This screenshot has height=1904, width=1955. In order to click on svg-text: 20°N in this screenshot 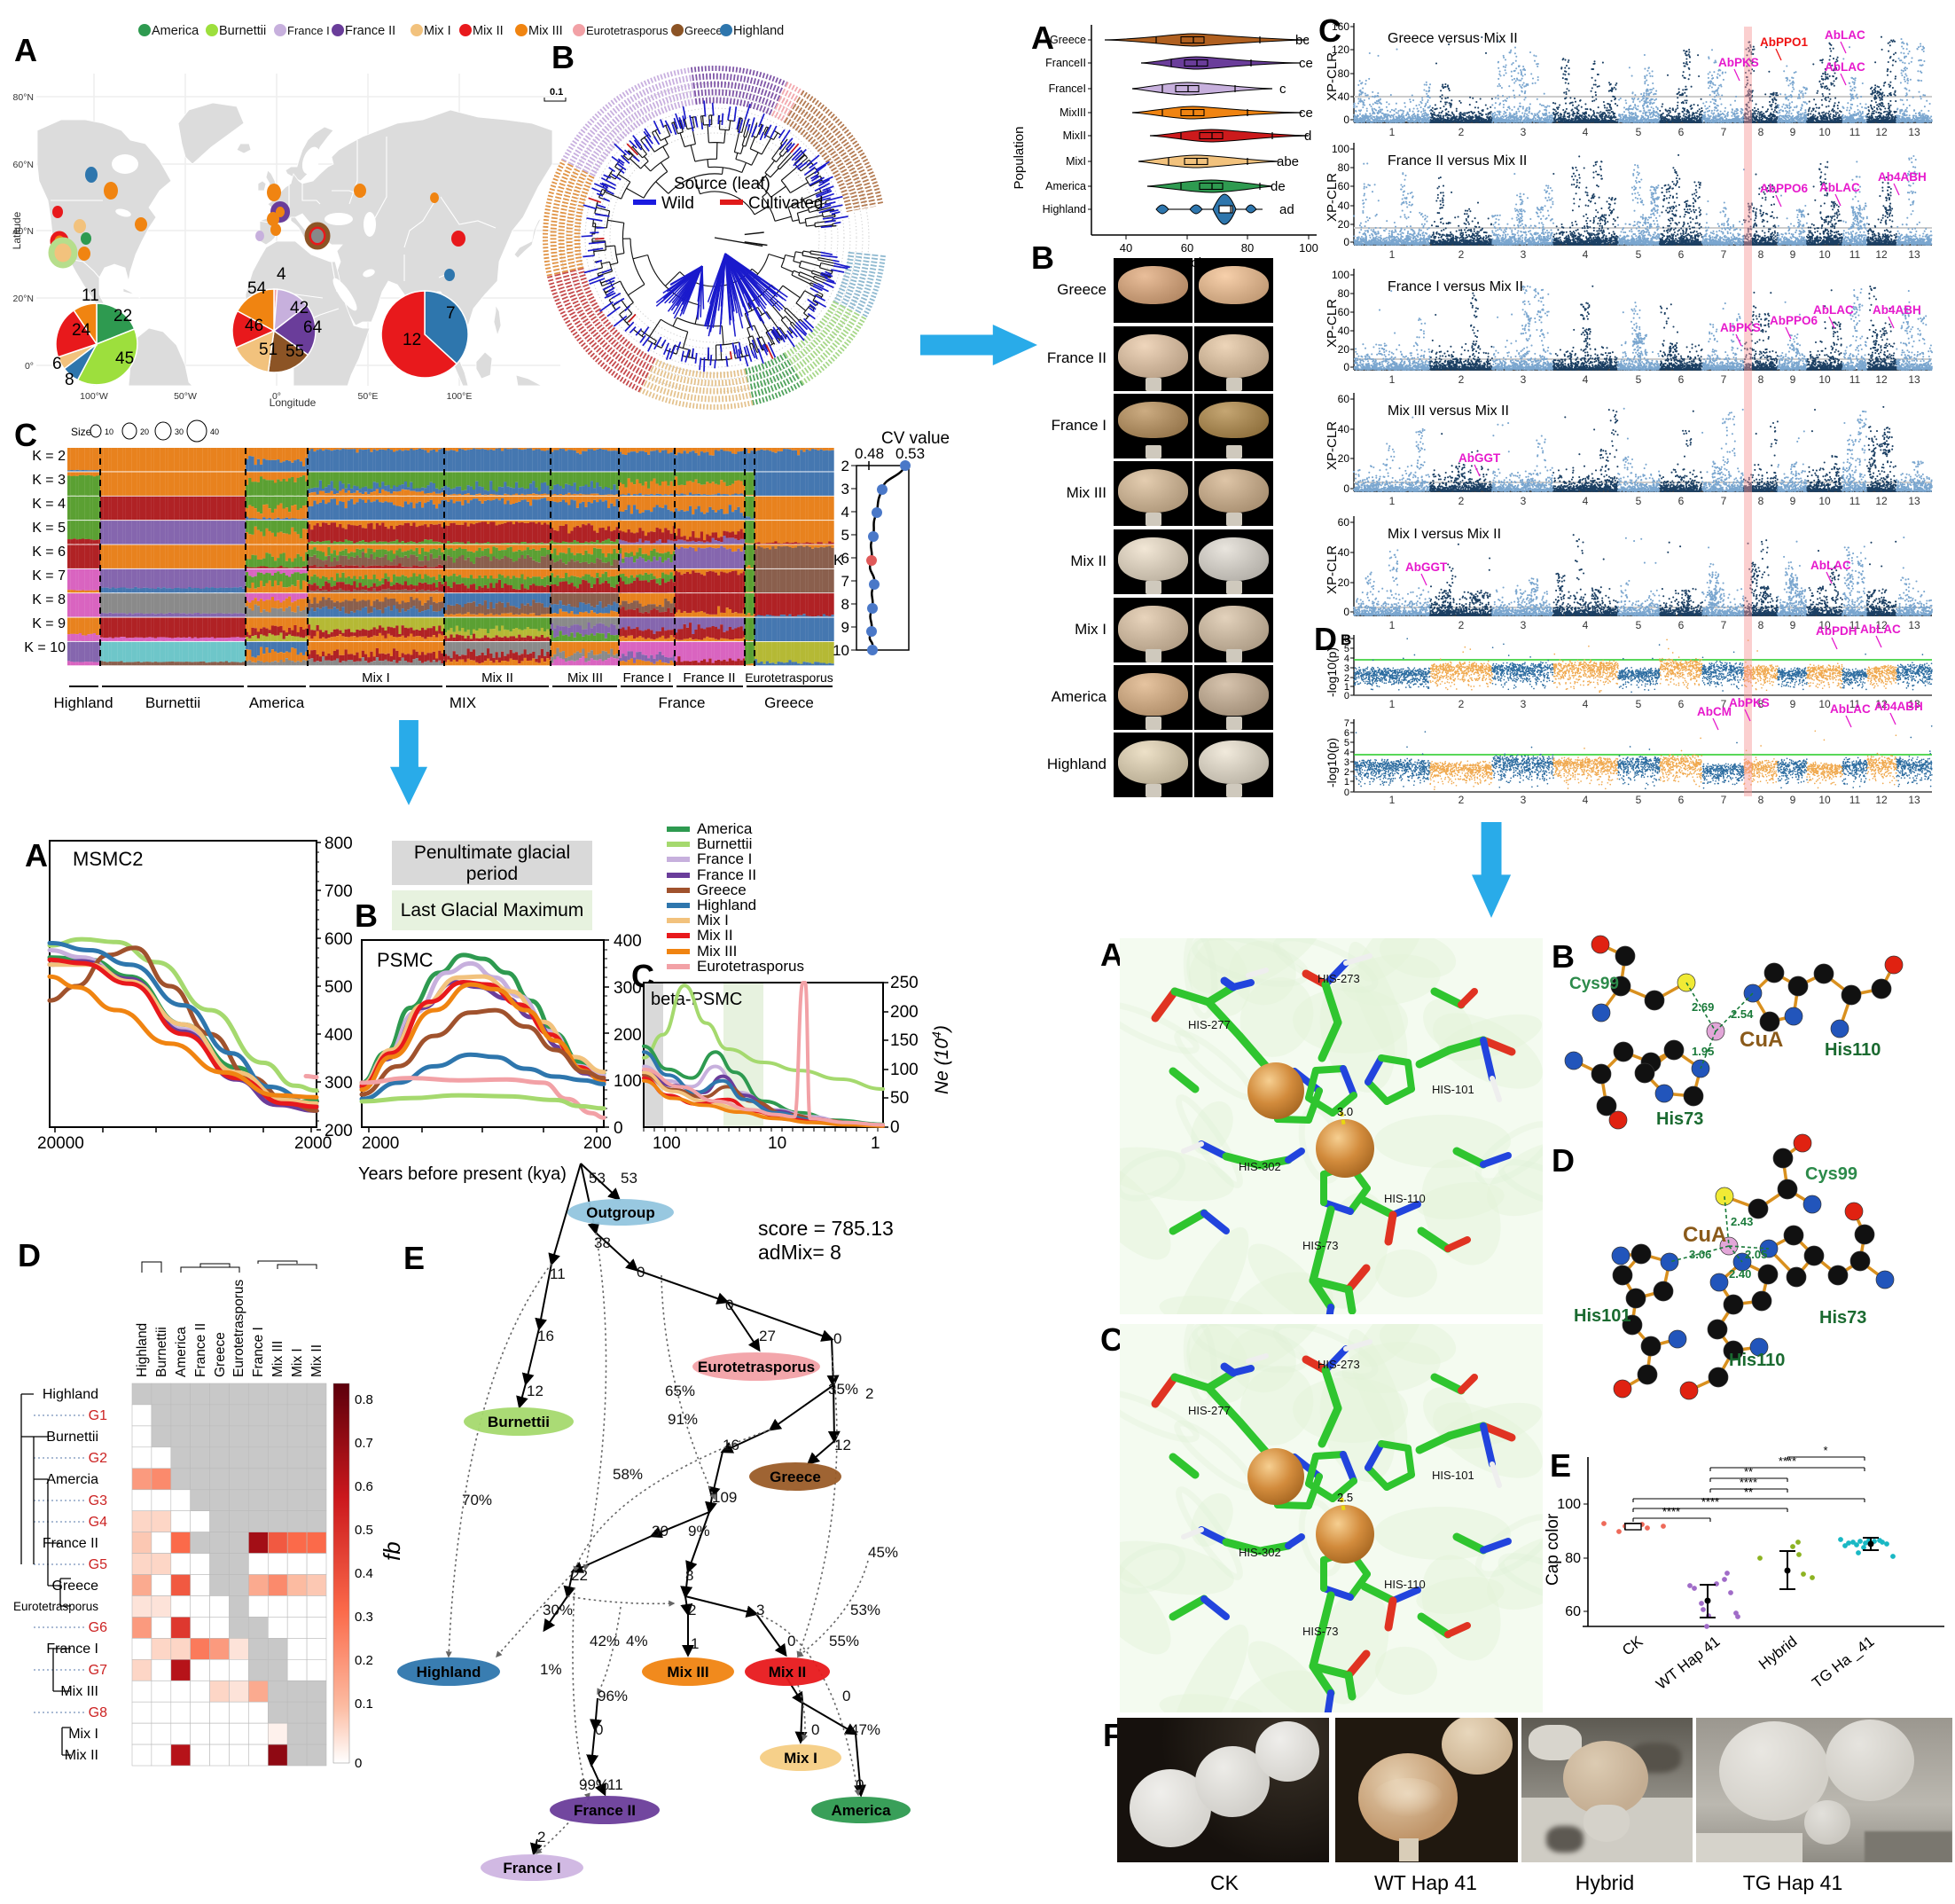, I will do `click(23, 299)`.